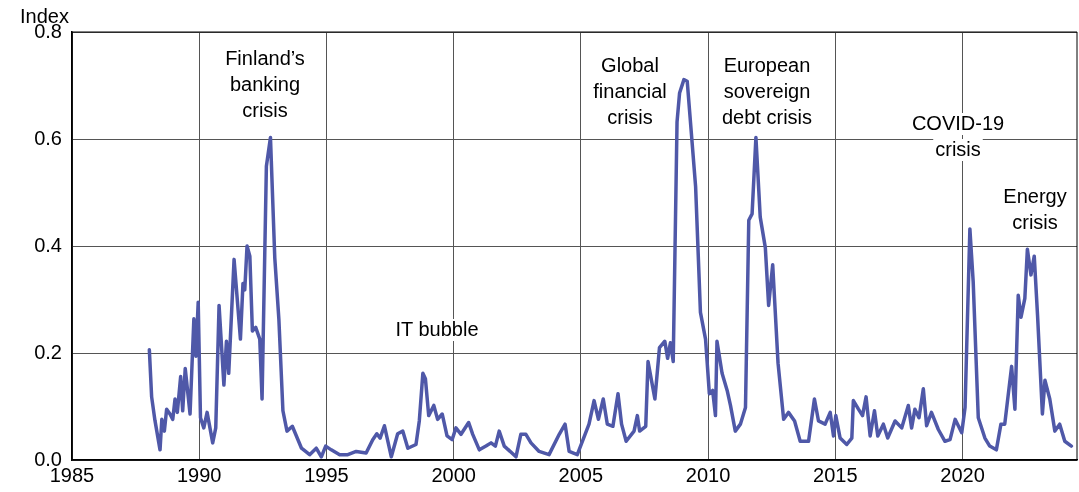 This screenshot has width=1079, height=492. Describe the element at coordinates (708, 474) in the screenshot. I see `x-tick-label: 2010` at that location.